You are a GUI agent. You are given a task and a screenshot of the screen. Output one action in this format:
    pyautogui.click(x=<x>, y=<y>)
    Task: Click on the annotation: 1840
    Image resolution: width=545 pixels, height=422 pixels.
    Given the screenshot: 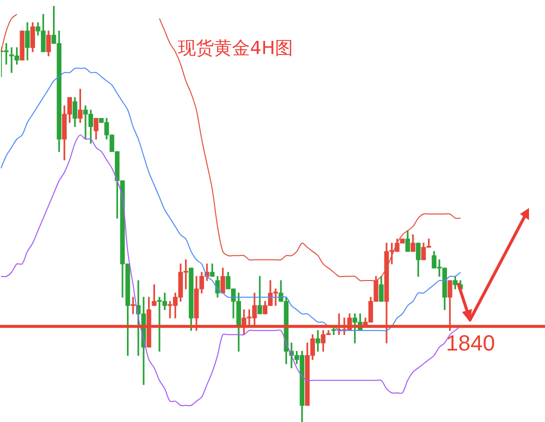 What is the action you would take?
    pyautogui.click(x=470, y=343)
    